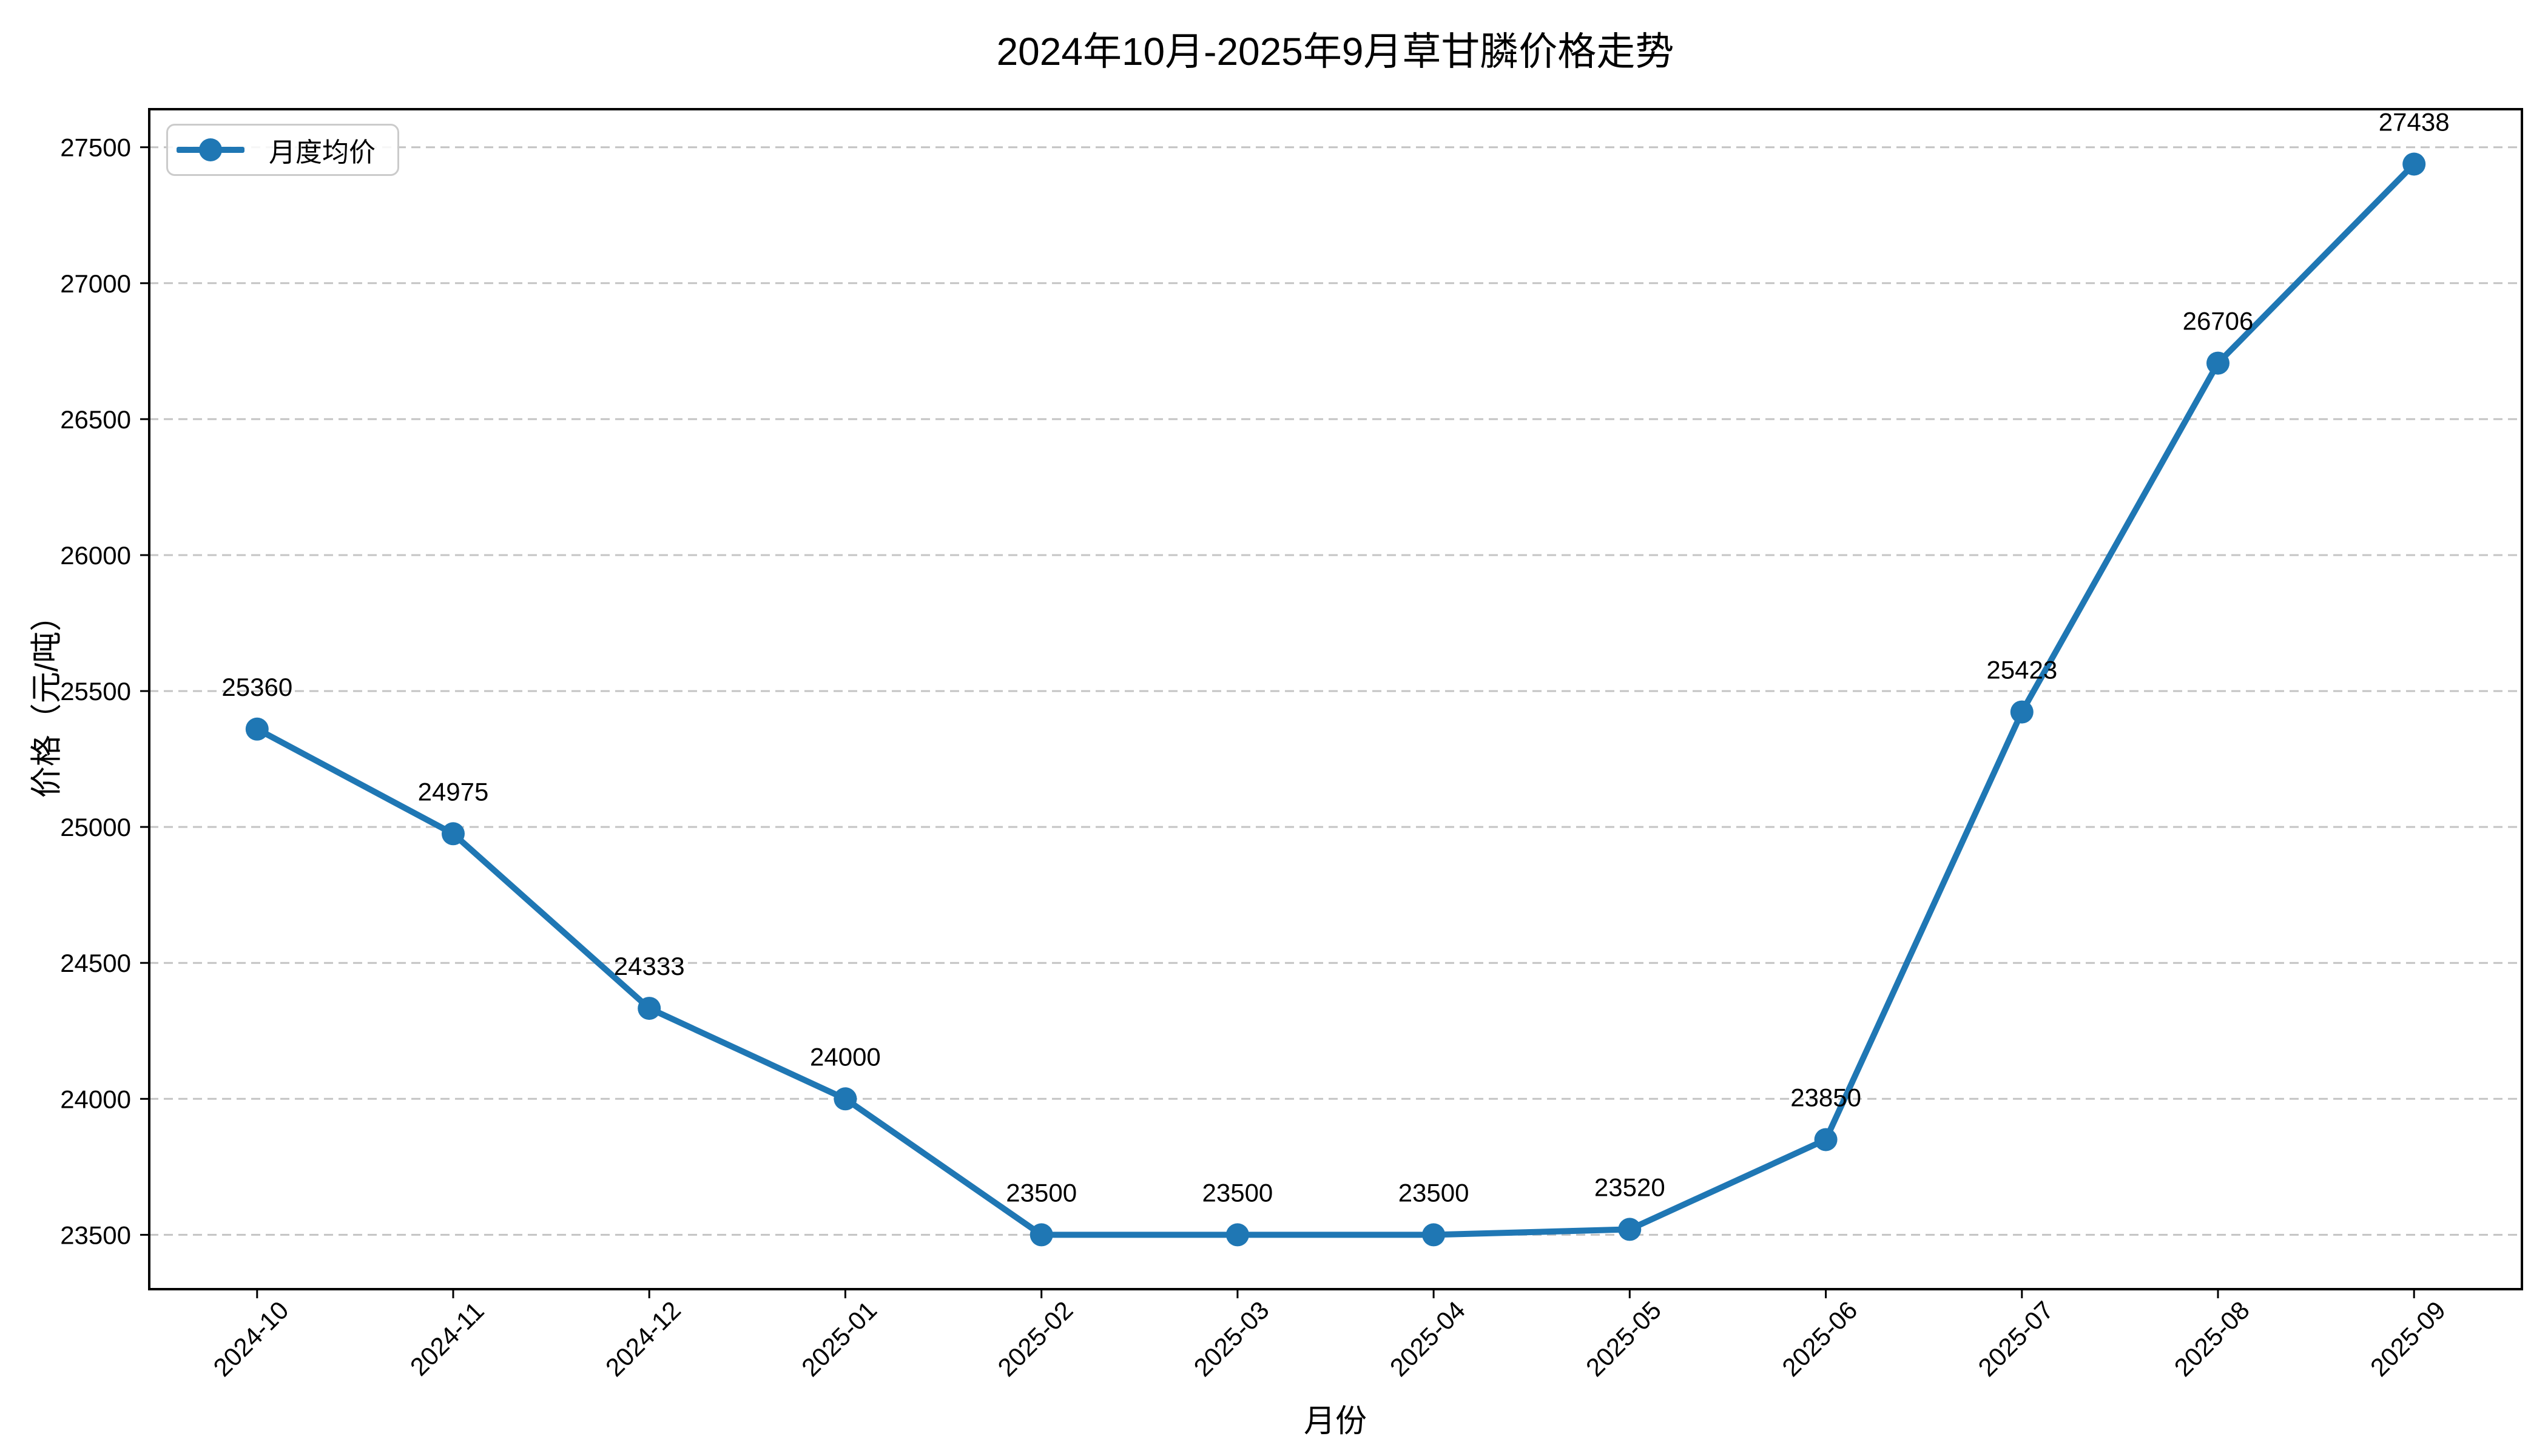 The image size is (2548, 1456). What do you see at coordinates (256, 687) in the screenshot?
I see `data-label: 25360` at bounding box center [256, 687].